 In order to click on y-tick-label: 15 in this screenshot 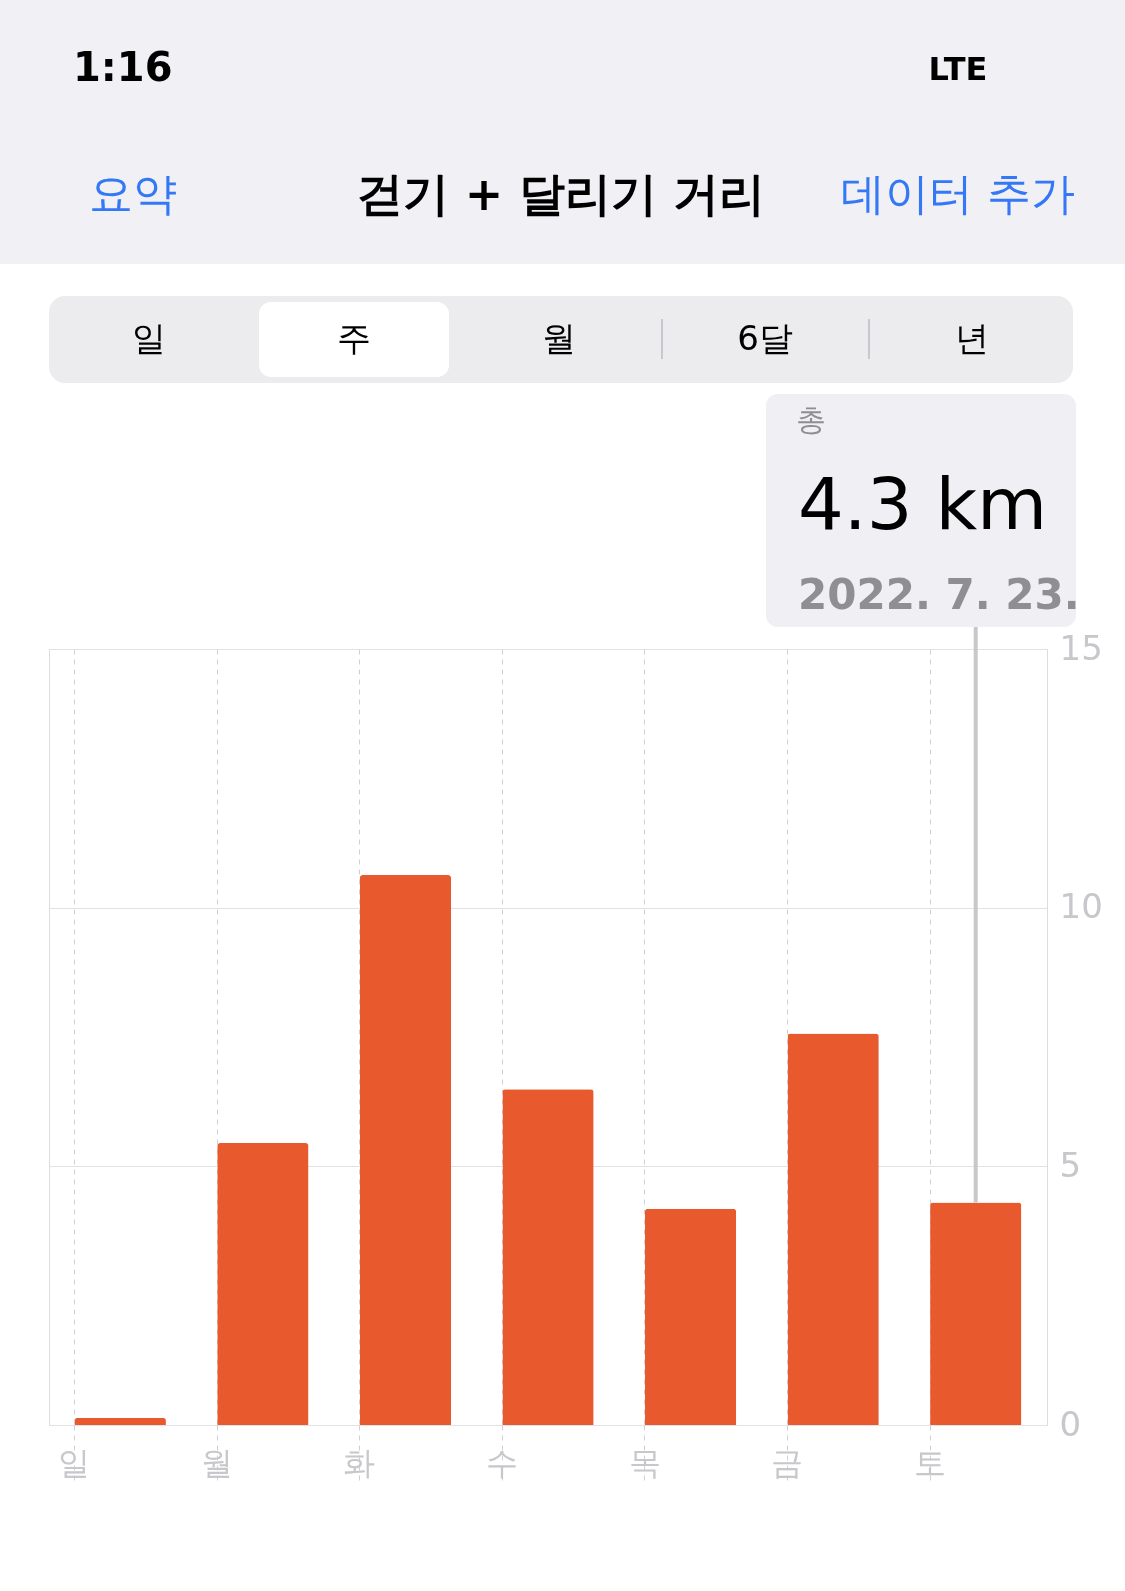, I will do `click(1081, 647)`.